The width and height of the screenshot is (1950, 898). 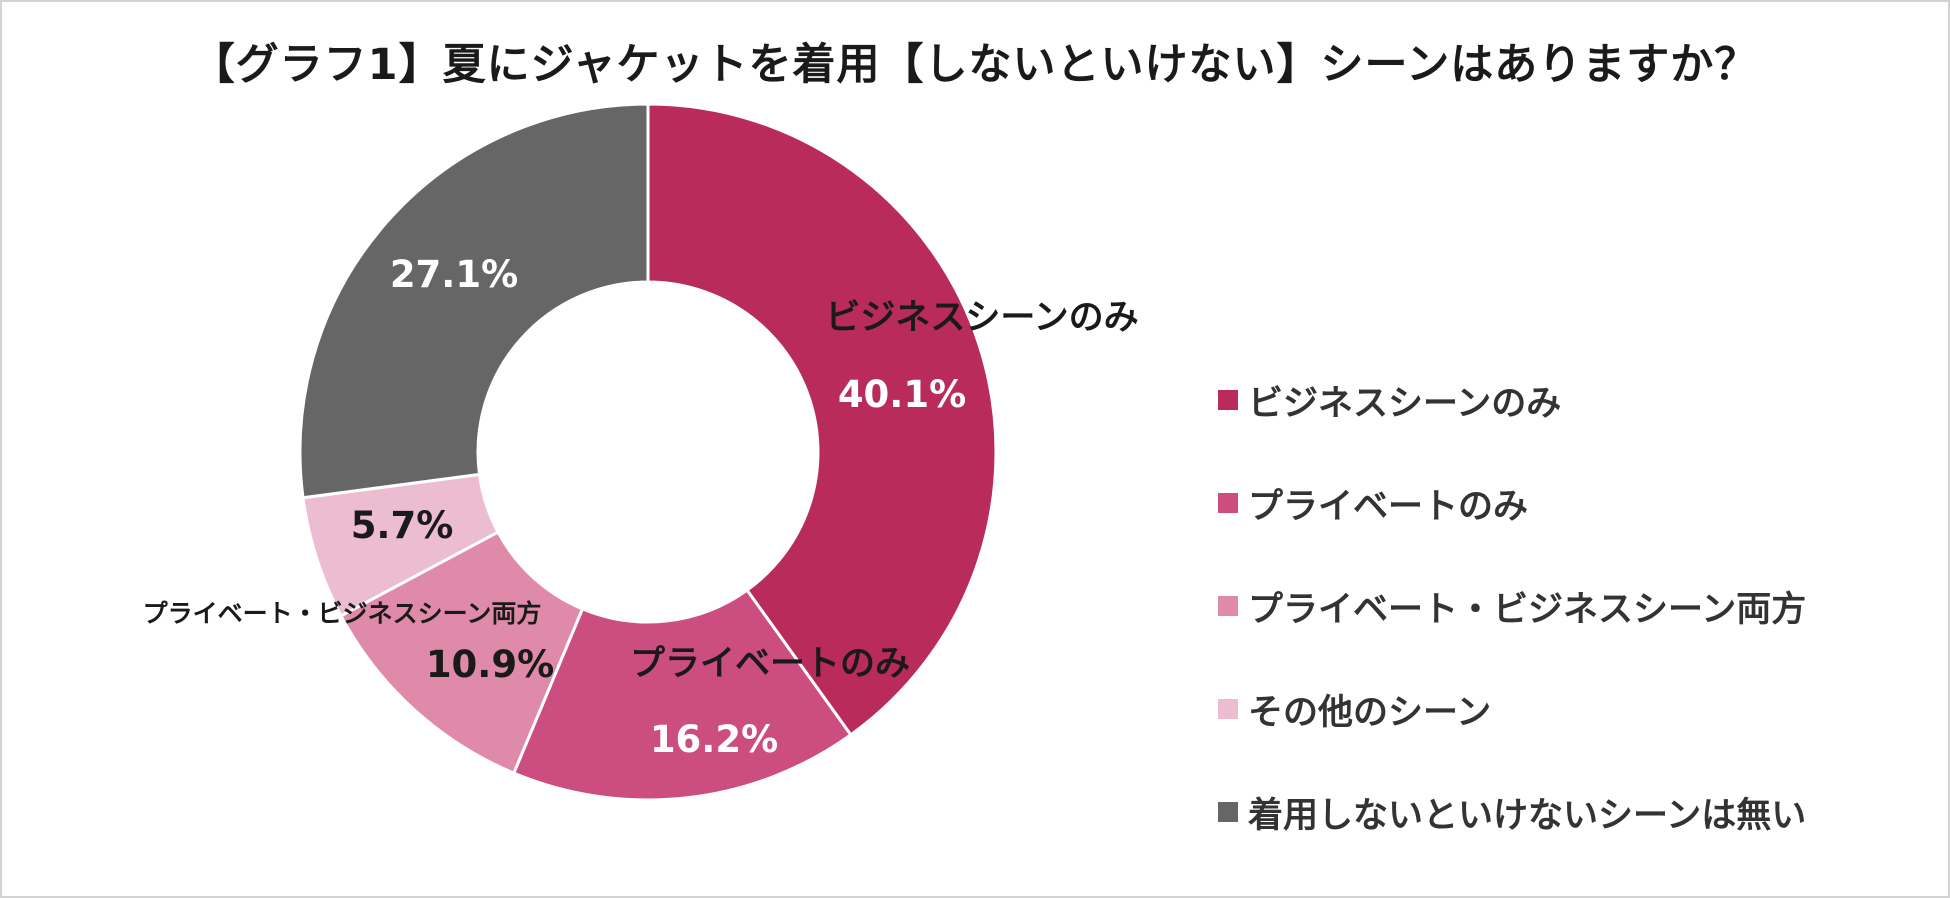 I want to click on legend-item-business-only: ビジネスシーンのみ, so click(x=1389, y=400).